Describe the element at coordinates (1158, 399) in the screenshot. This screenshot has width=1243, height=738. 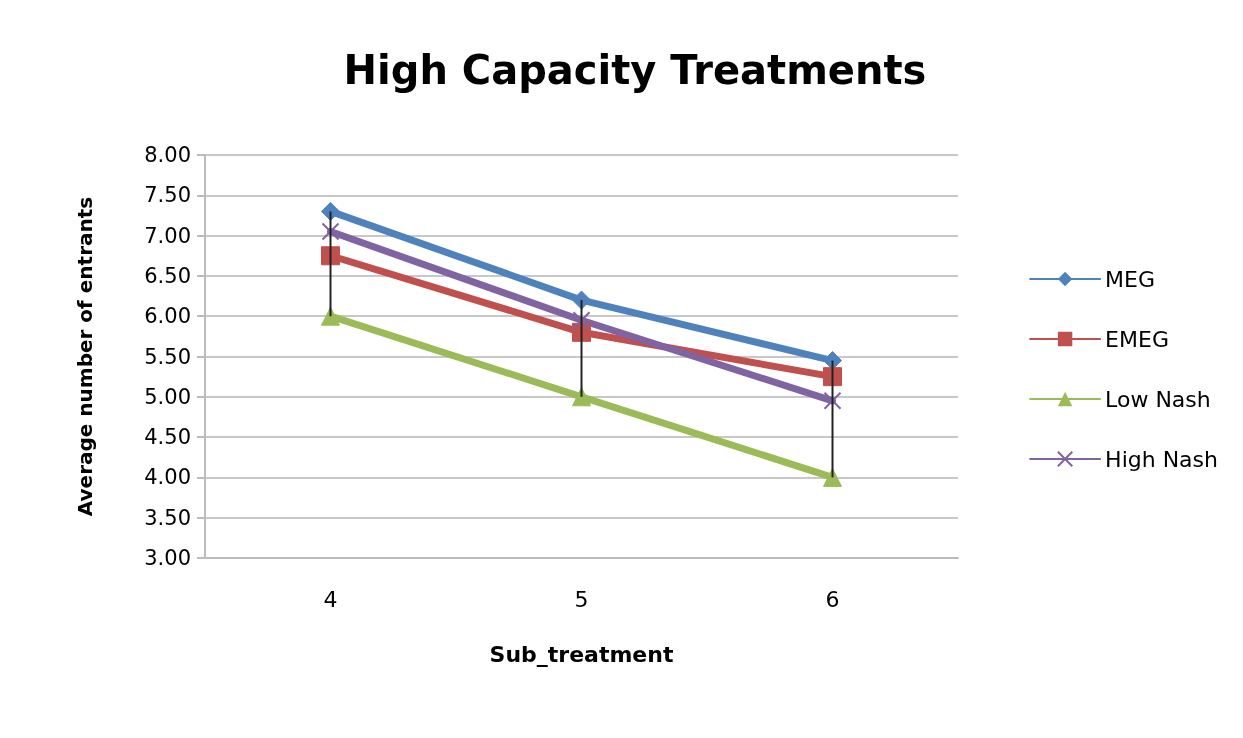
I see `legend-label: Low Nash` at that location.